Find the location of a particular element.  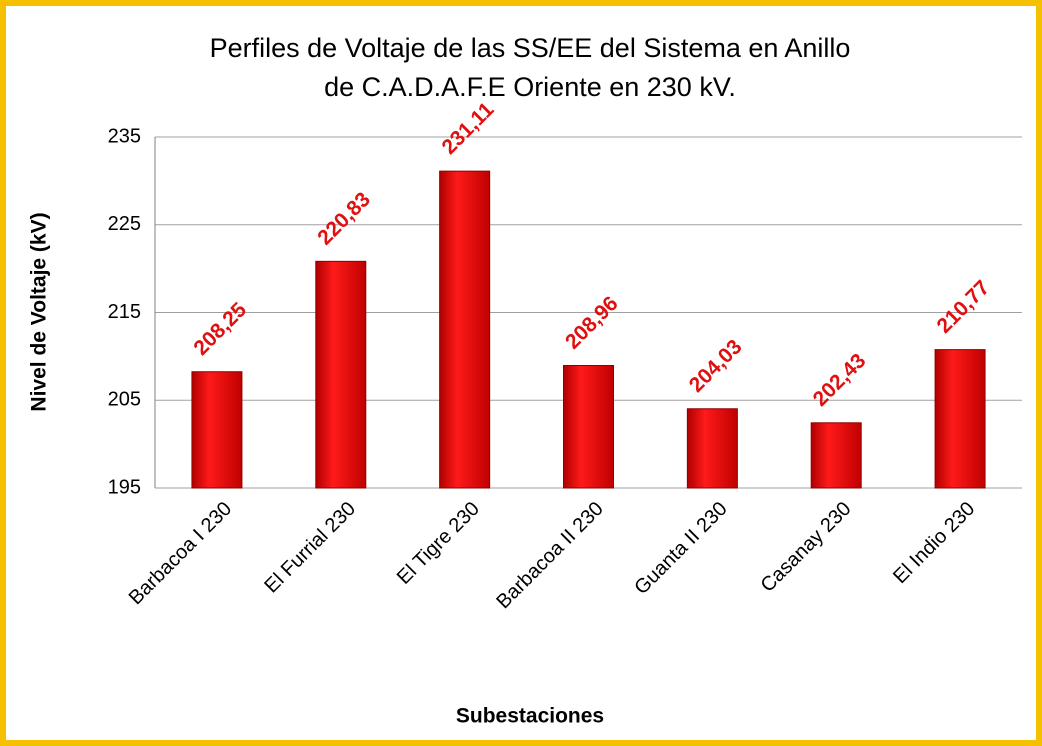

x-tick-label: Guanta II 230 is located at coordinates (680, 548).